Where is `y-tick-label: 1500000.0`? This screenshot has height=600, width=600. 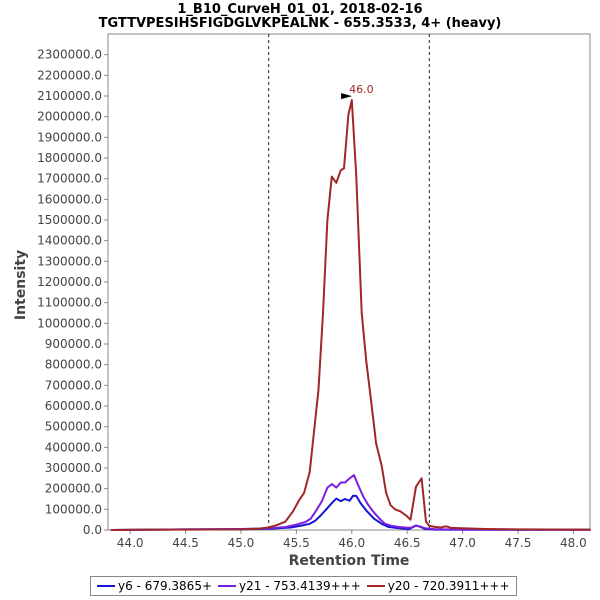
y-tick-label: 1500000.0 is located at coordinates (69, 220).